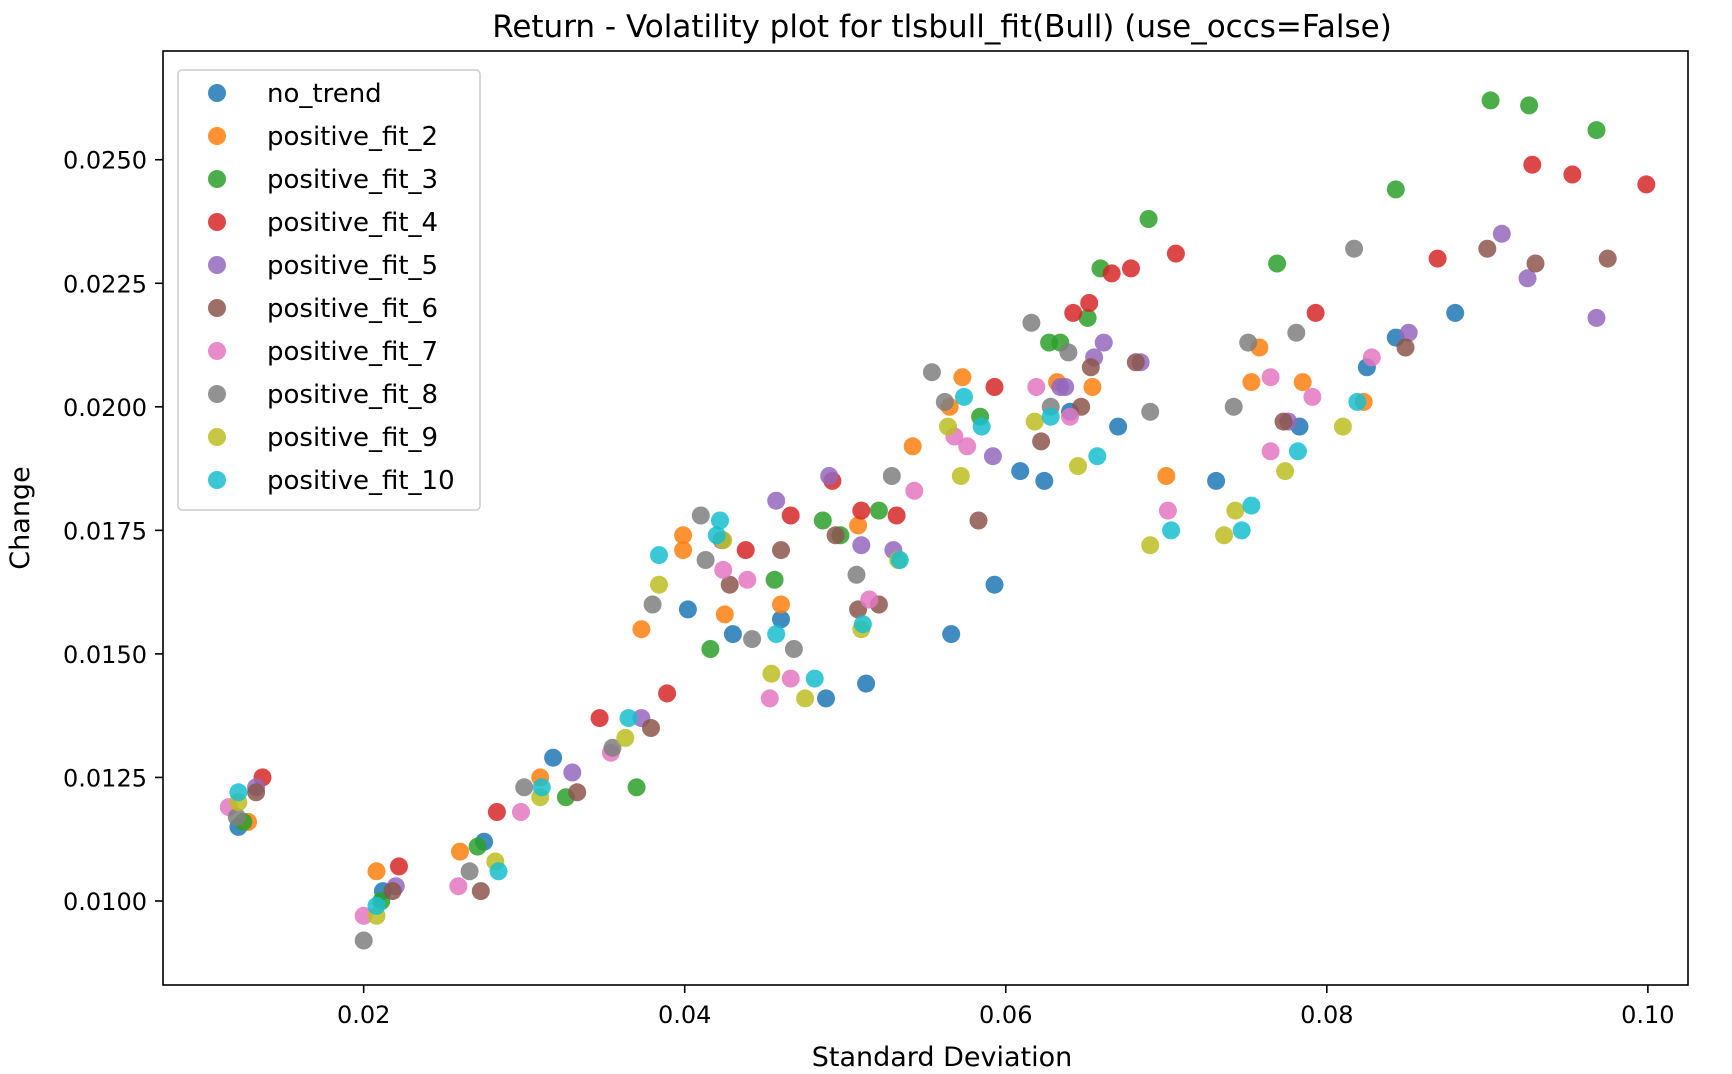  Describe the element at coordinates (105, 161) in the screenshot. I see `y-tick-label: 0.0250` at that location.